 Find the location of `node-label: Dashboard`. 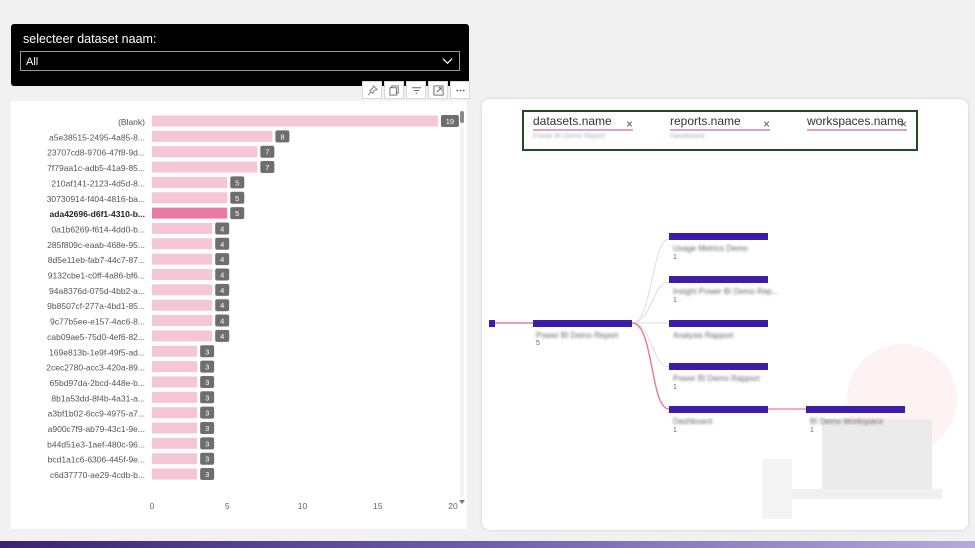

node-label: Dashboard is located at coordinates (693, 421).